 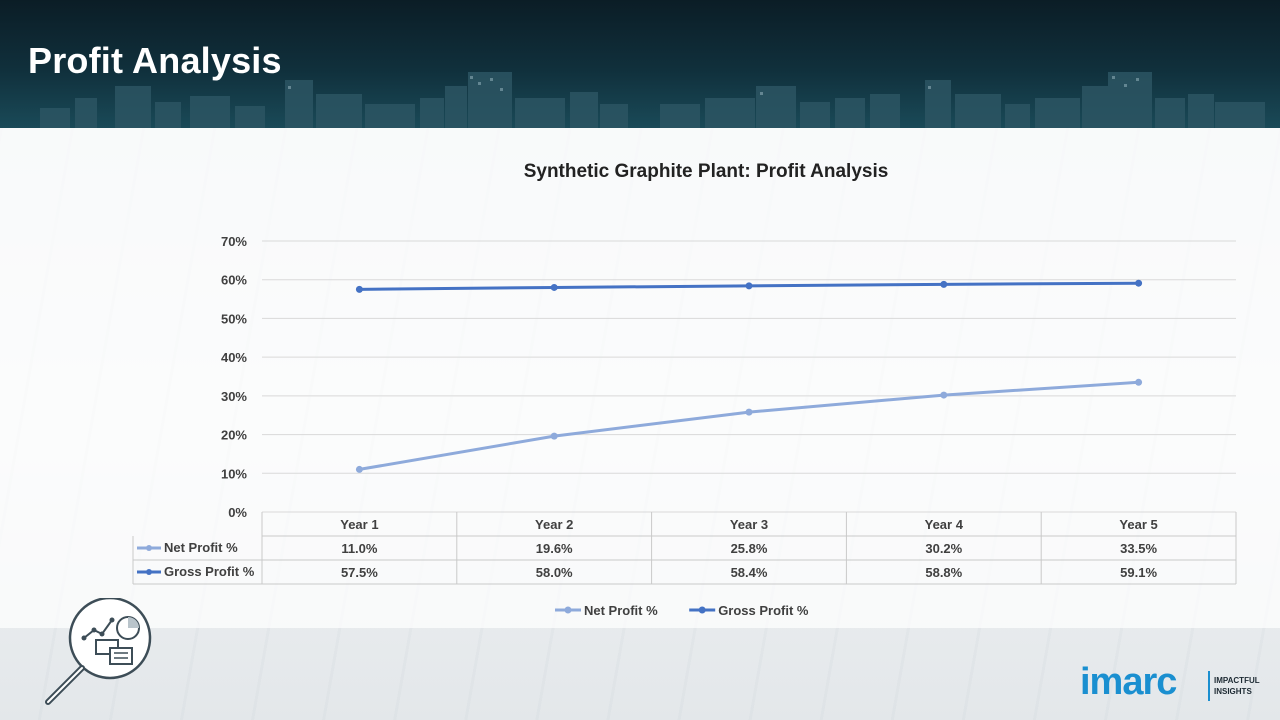 What do you see at coordinates (749, 548) in the screenshot?
I see `table-cell-value: 25.8%` at bounding box center [749, 548].